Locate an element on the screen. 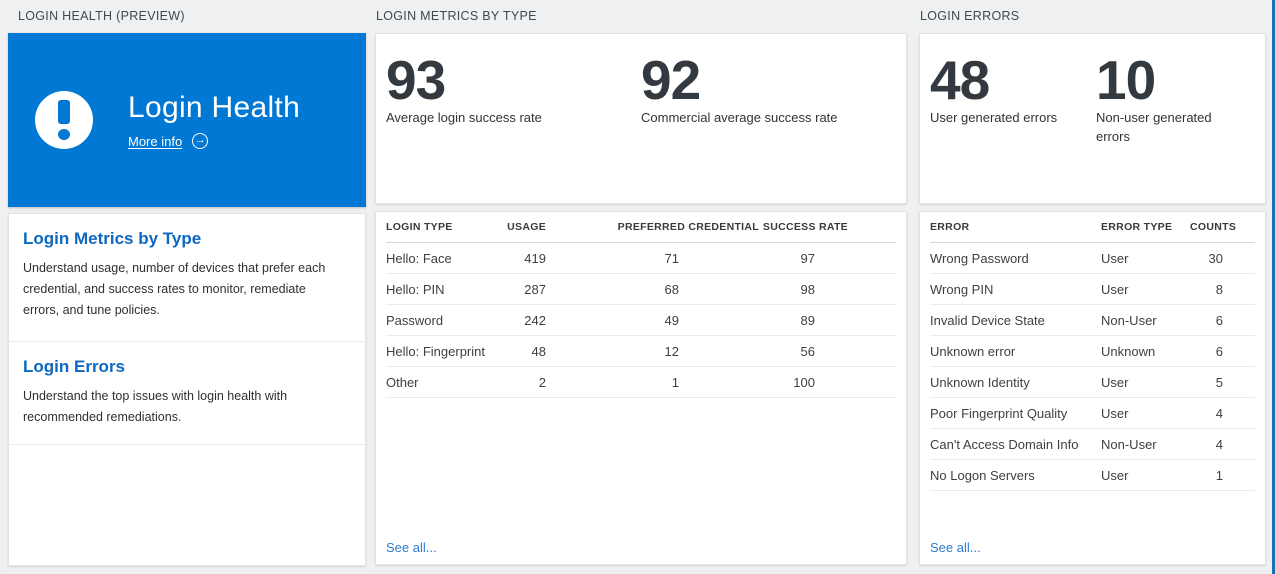 The image size is (1275, 574). right-edge-accent-bar is located at coordinates (1273, 287).